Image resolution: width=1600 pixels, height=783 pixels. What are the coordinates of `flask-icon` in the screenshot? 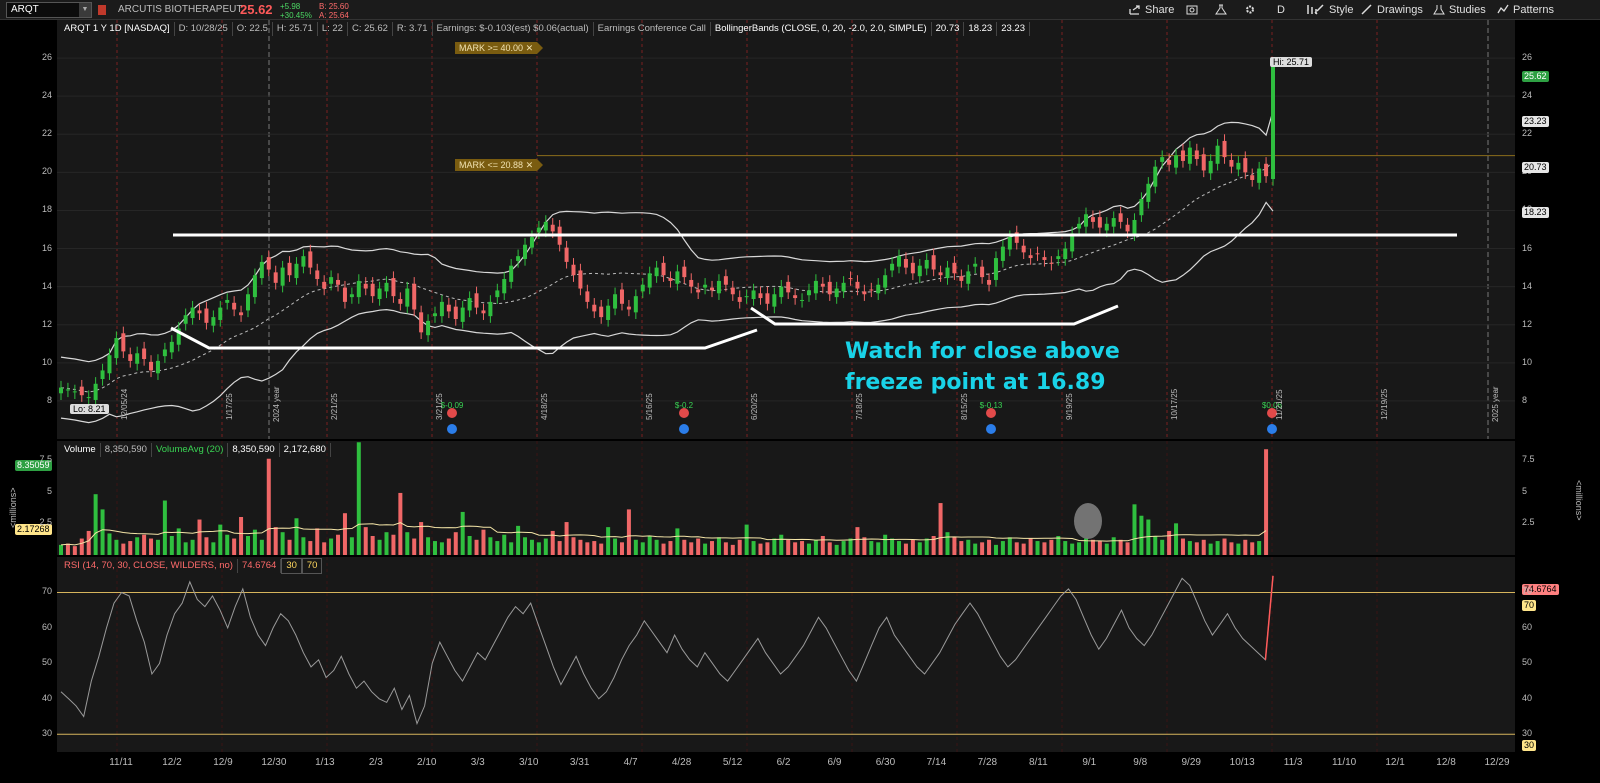 It's located at (1221, 9).